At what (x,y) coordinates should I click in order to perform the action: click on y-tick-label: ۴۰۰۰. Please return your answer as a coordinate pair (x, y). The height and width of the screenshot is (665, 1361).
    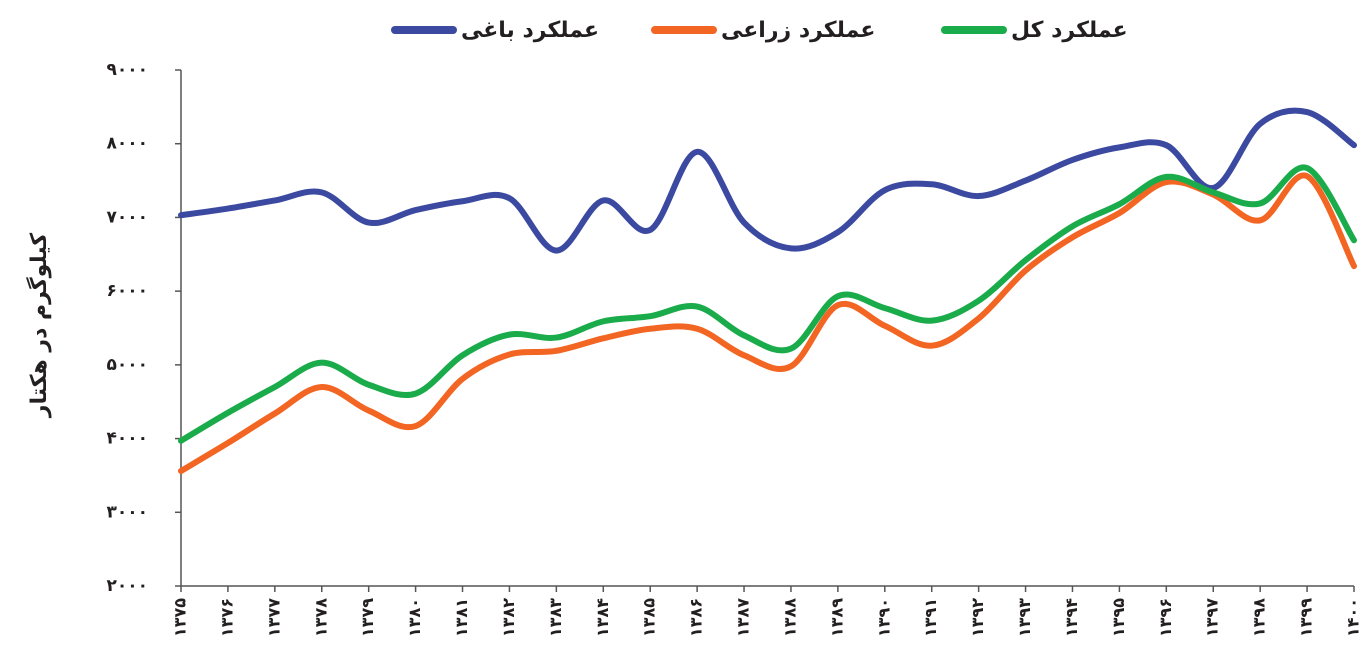
    Looking at the image, I should click on (127, 439).